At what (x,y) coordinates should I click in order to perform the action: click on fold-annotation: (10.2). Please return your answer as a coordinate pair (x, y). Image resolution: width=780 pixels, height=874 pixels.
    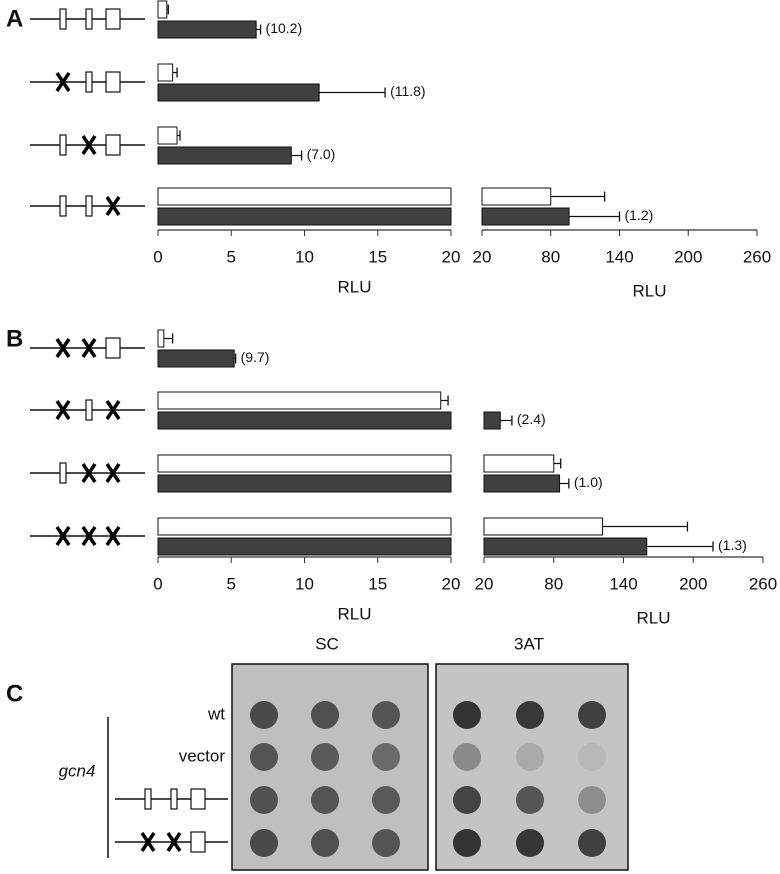
    Looking at the image, I should click on (284, 28).